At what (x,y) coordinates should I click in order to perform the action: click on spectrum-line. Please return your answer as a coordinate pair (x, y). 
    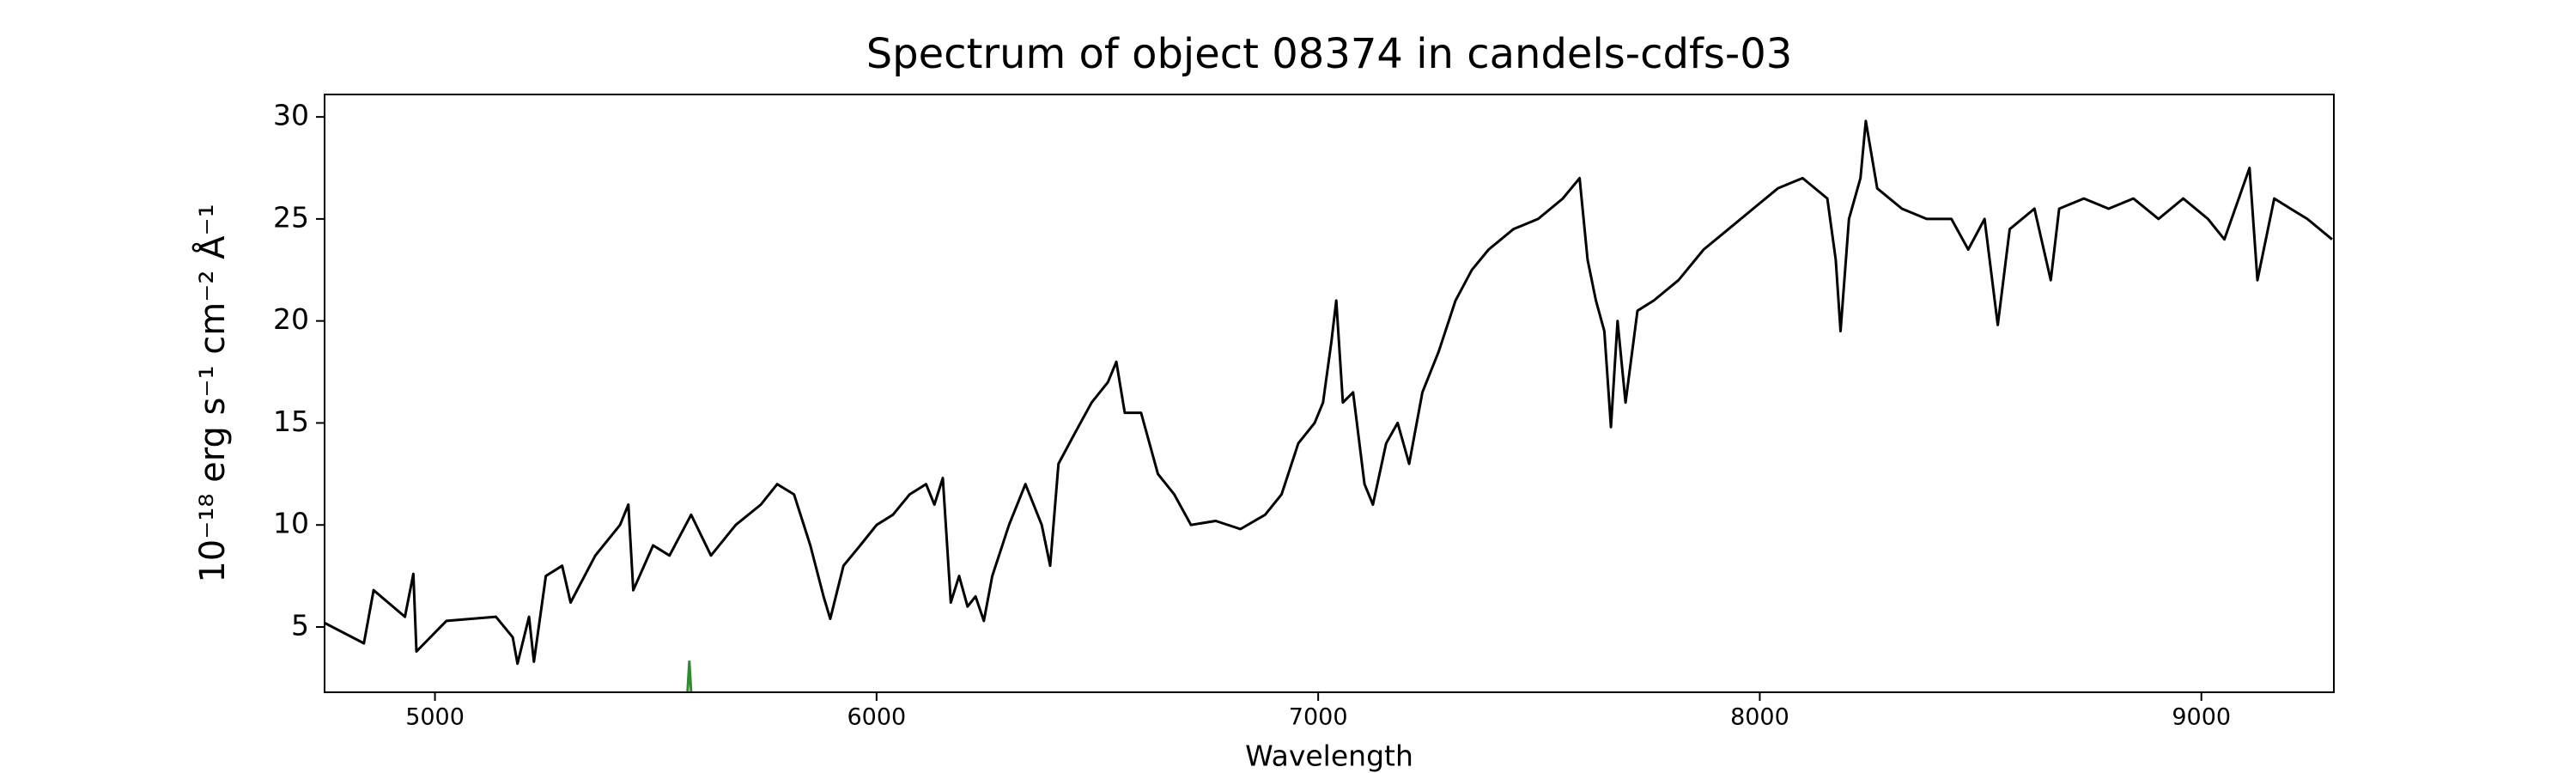
    Looking at the image, I should click on (689, 676).